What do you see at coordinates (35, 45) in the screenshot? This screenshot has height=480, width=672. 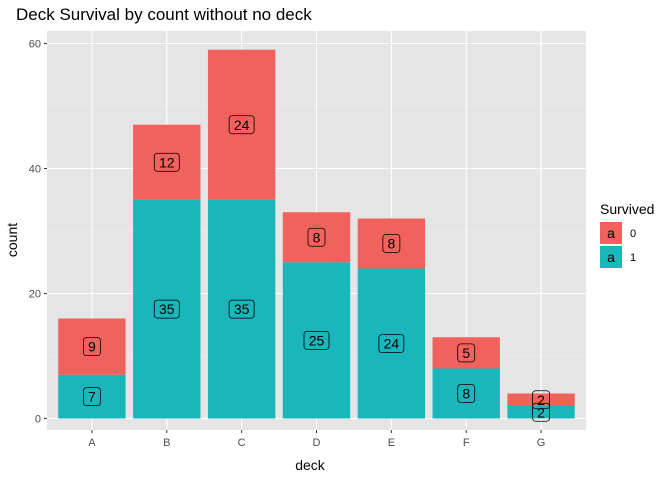 I see `y-tick-label: 60` at bounding box center [35, 45].